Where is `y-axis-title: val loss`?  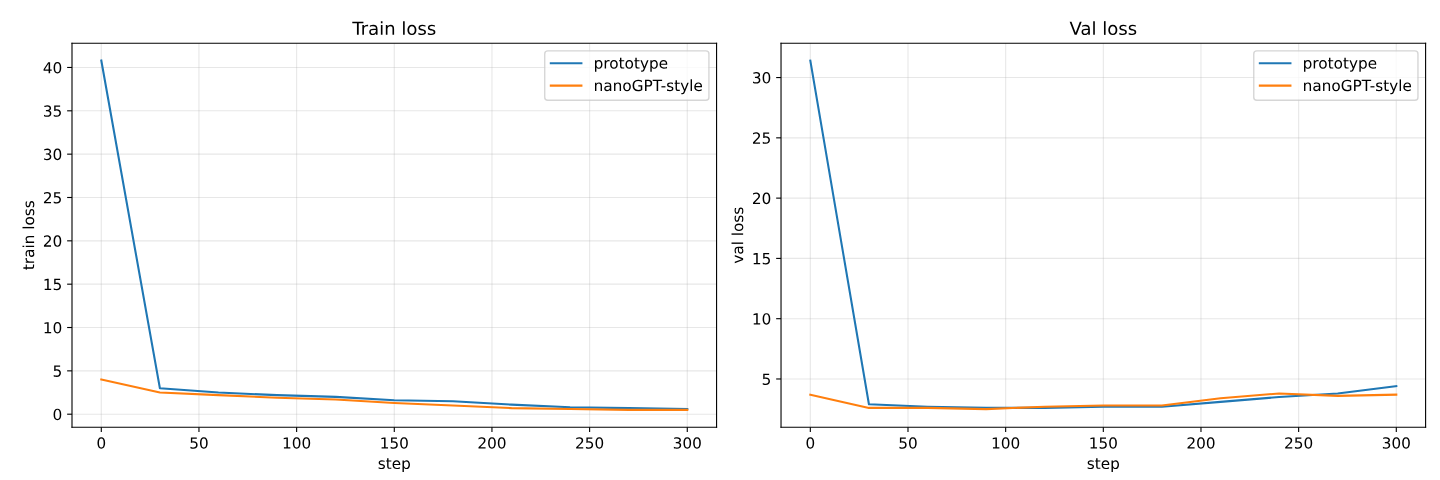
y-axis-title: val loss is located at coordinates (737, 235).